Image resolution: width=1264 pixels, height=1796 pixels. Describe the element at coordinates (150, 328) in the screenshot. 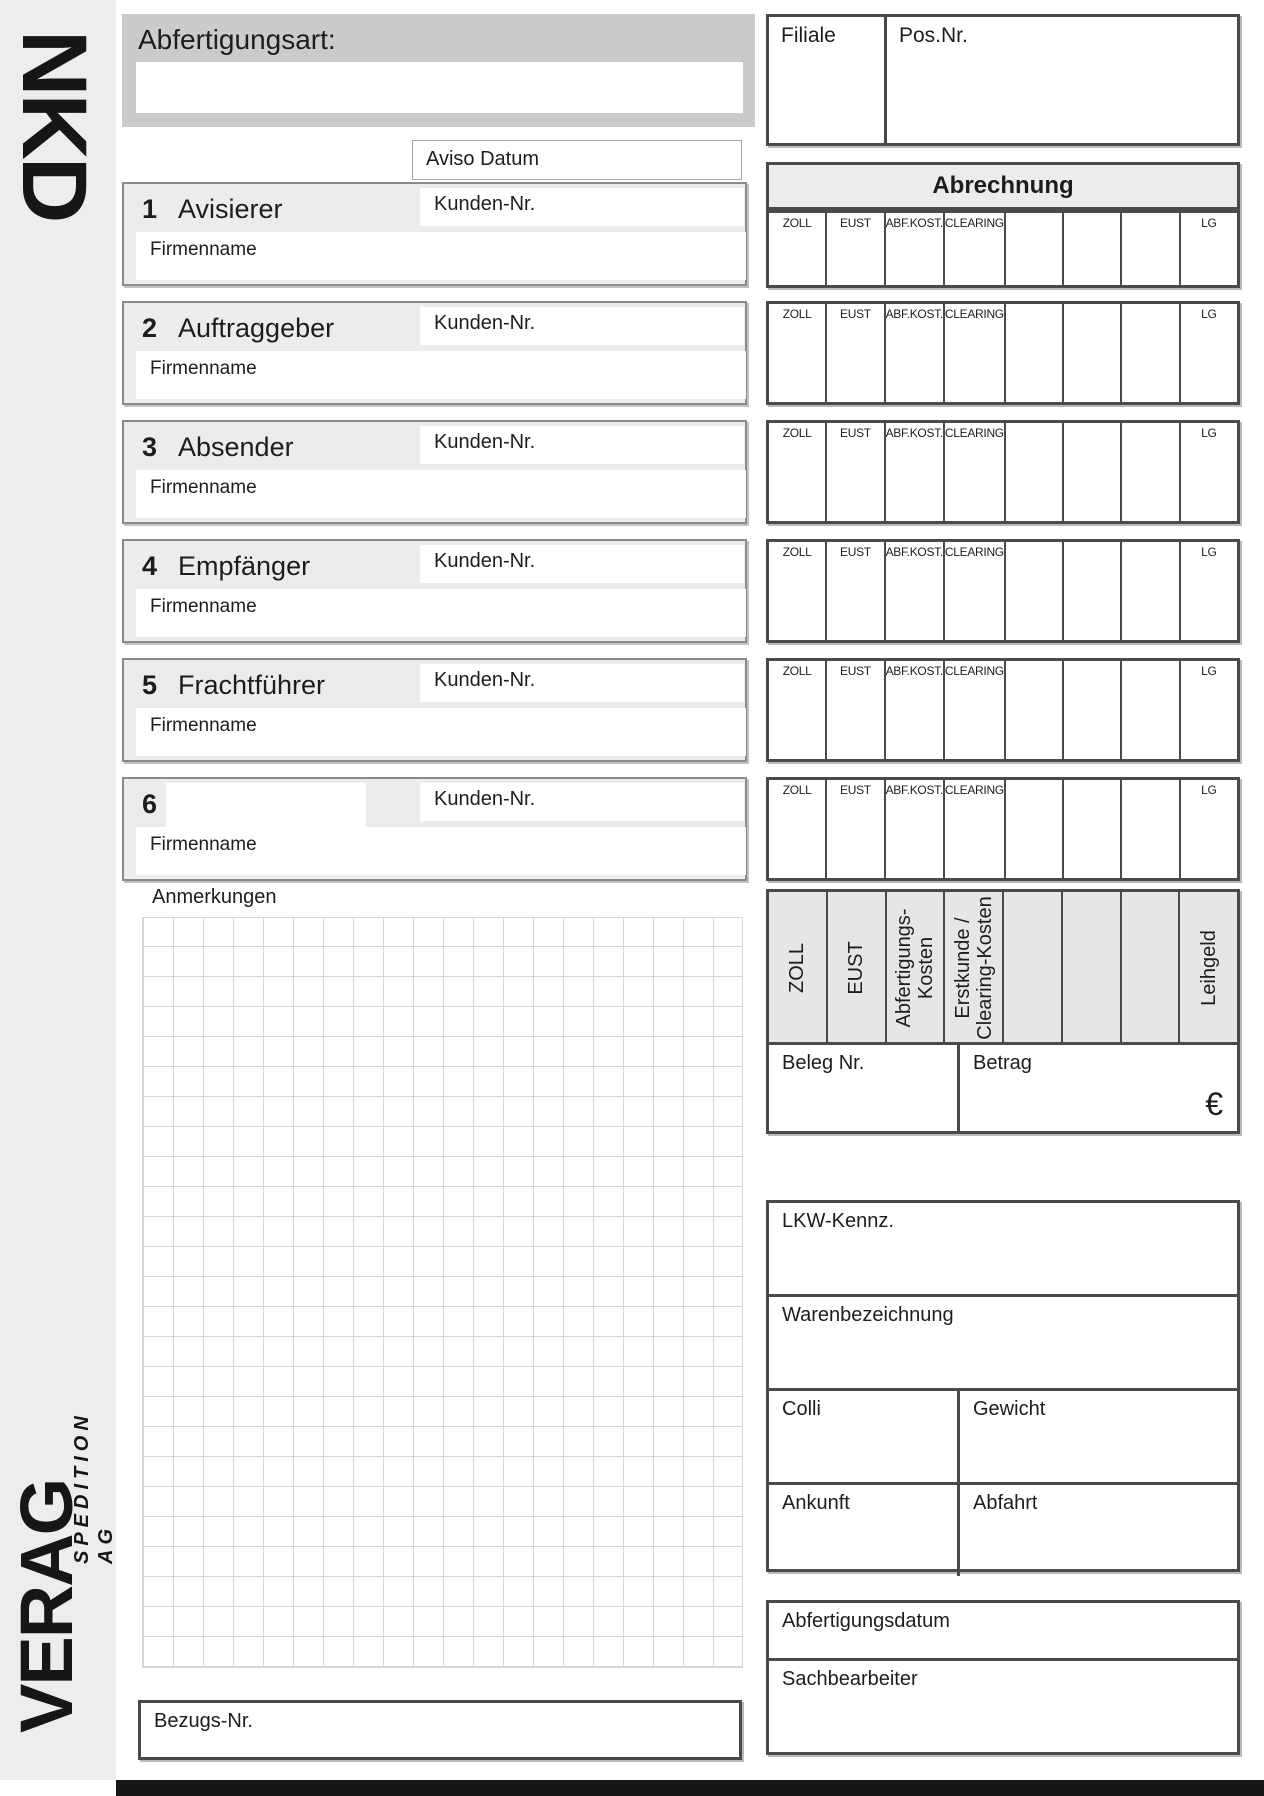

I see `section-number: 2` at that location.